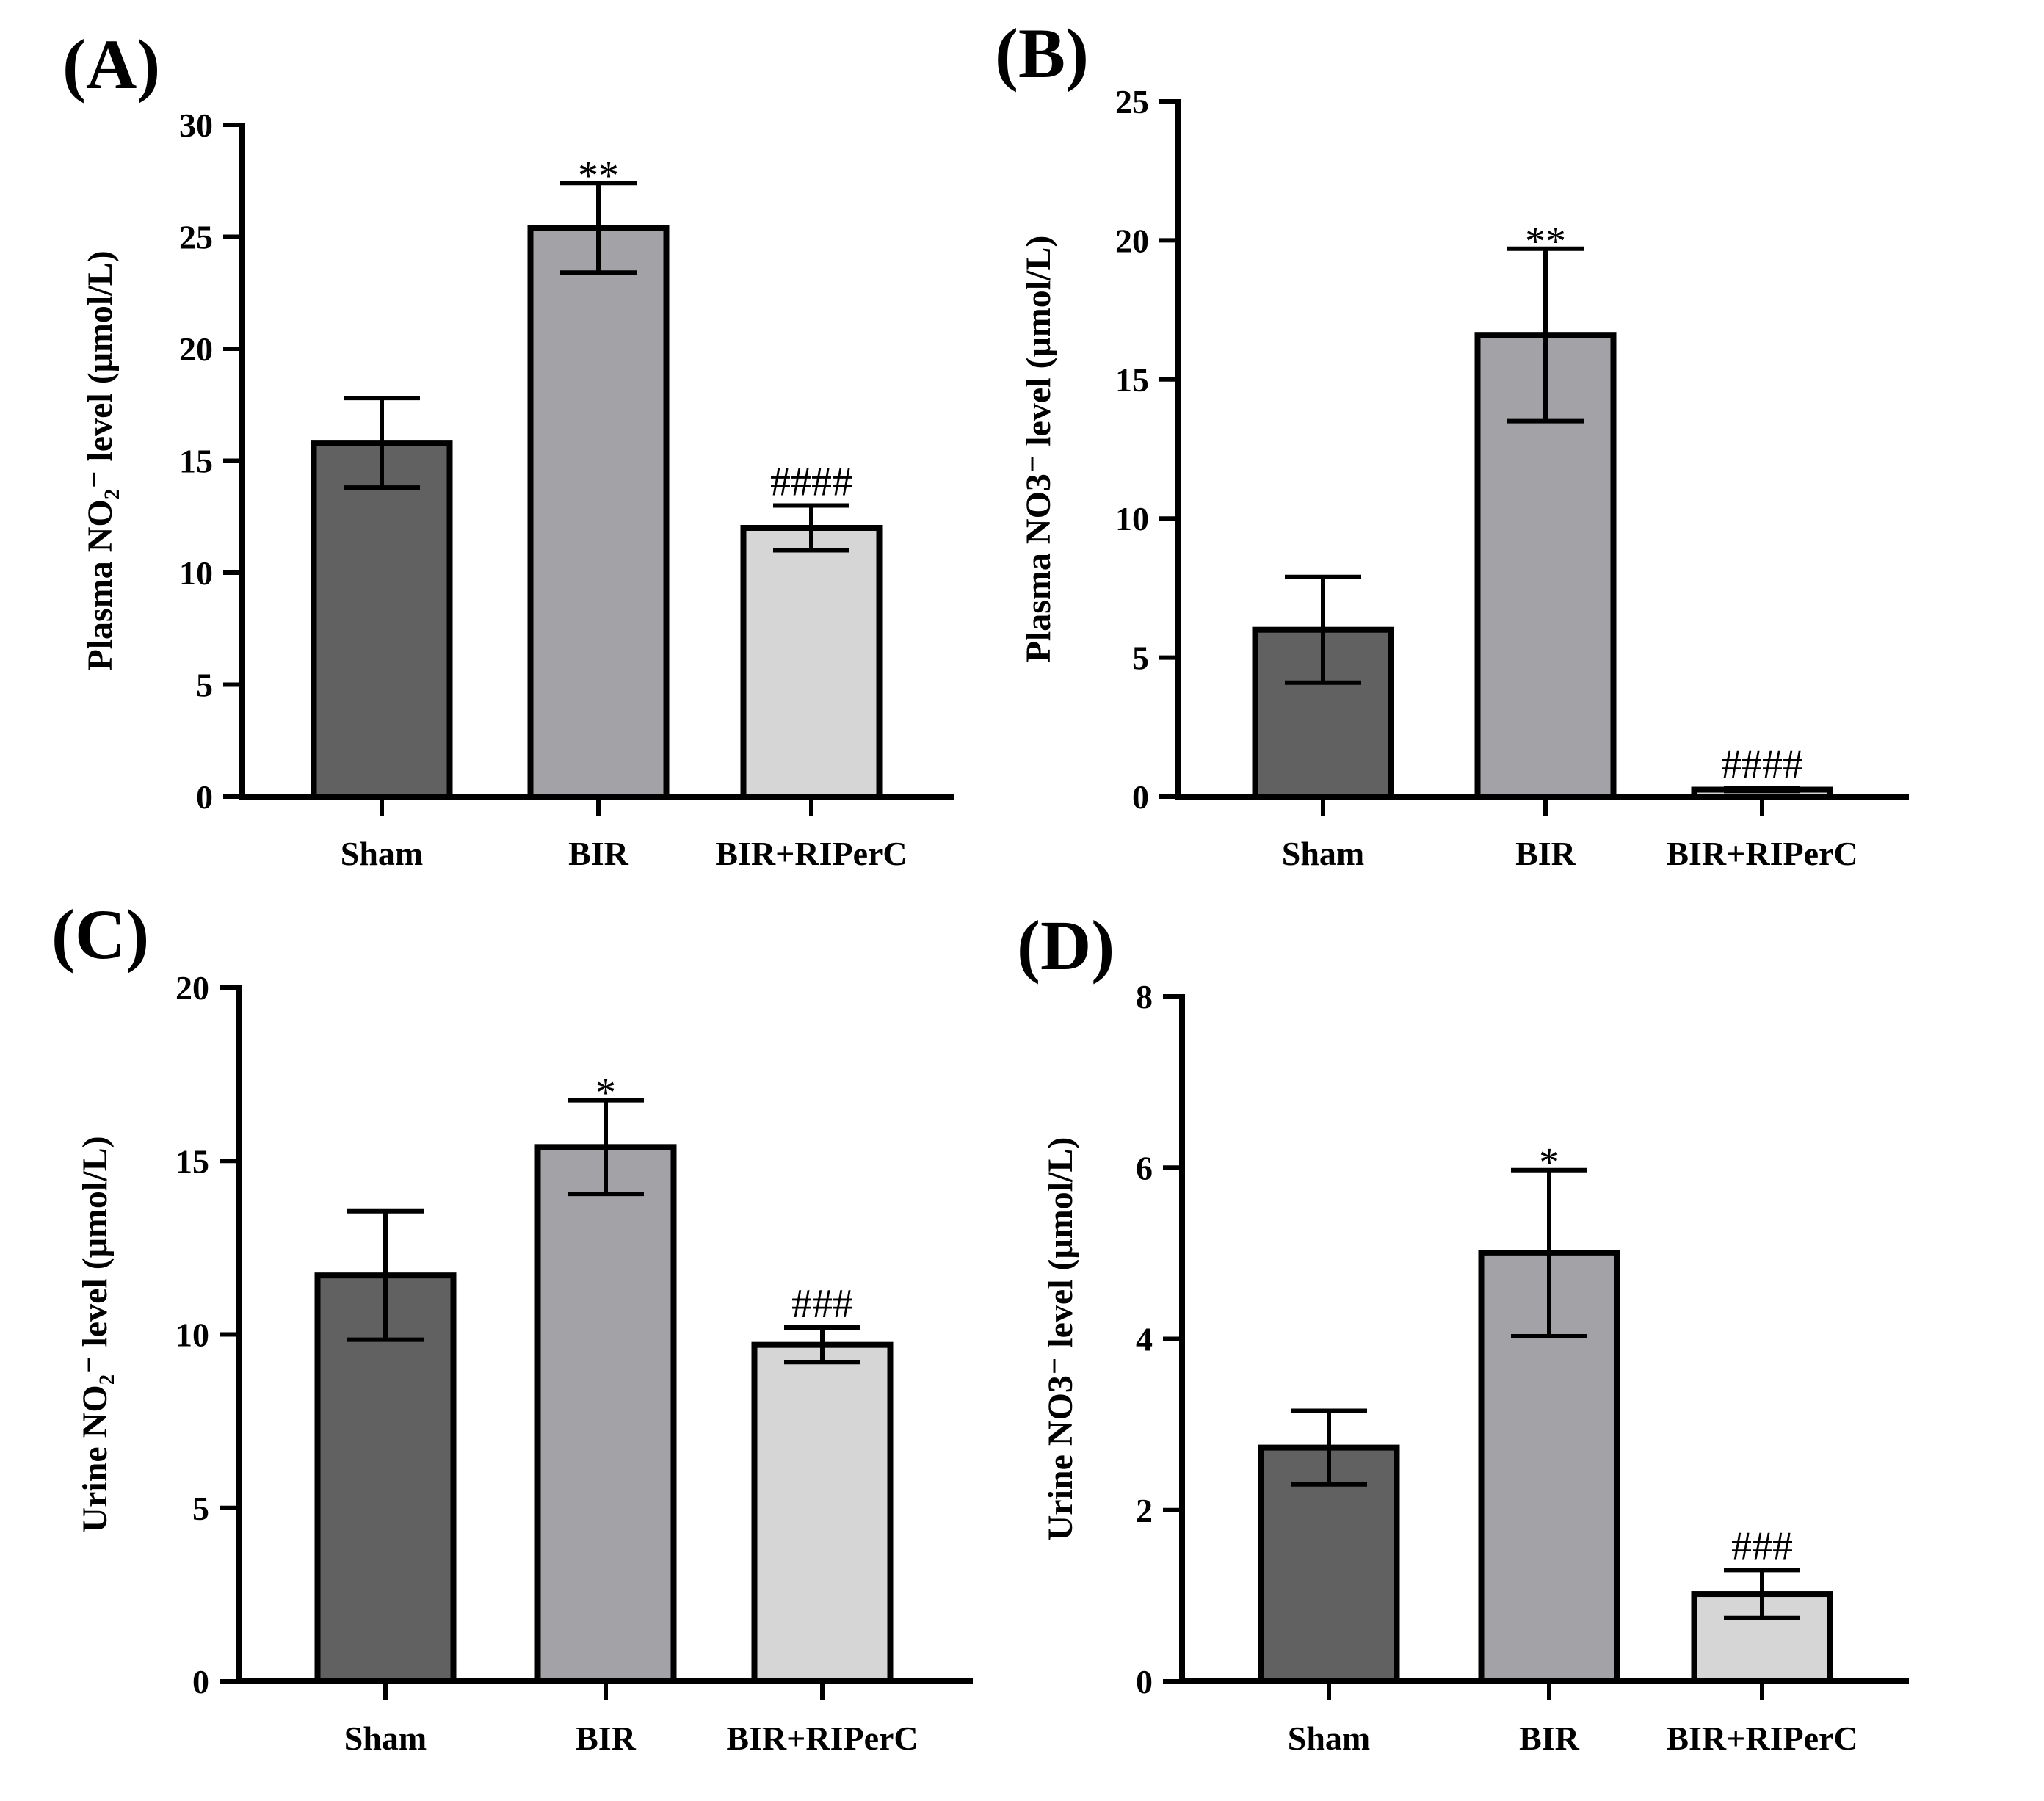 The image size is (2044, 1801). I want to click on y-axis-title: Plasma NO3⁻ level (μmol/L), so click(1038, 449).